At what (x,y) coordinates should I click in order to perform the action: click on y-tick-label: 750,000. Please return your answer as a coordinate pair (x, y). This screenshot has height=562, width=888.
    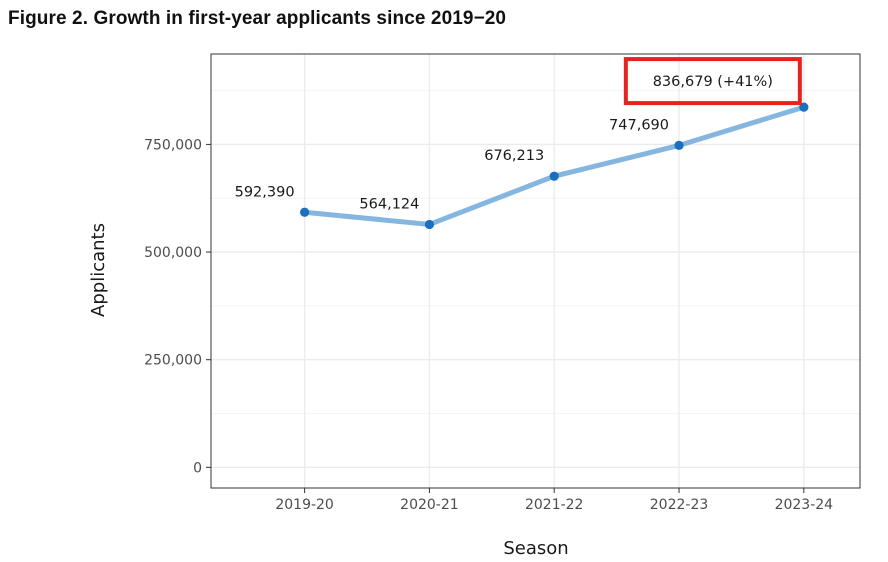
    Looking at the image, I should click on (173, 145).